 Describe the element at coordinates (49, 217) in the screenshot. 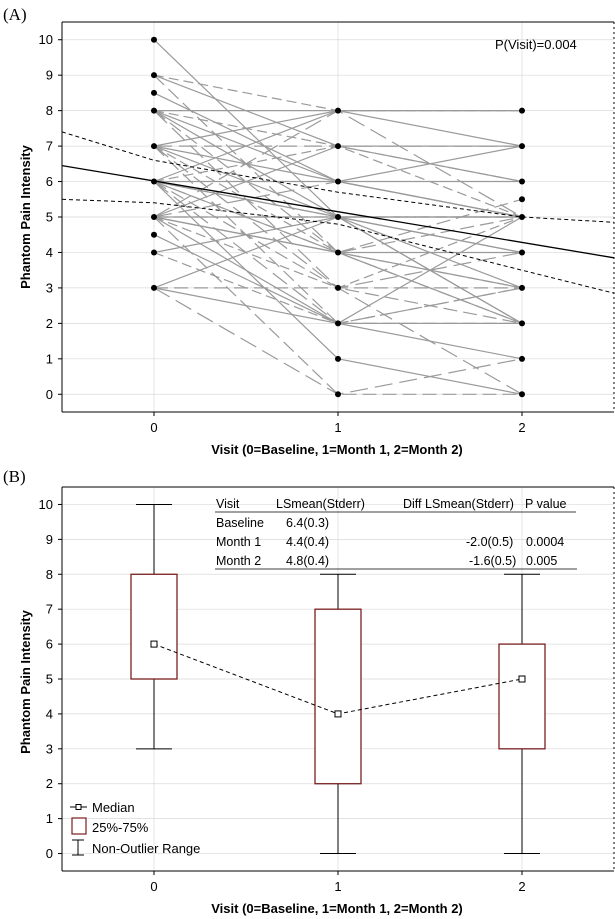

I see `panel-a-ytick-label: 5` at that location.